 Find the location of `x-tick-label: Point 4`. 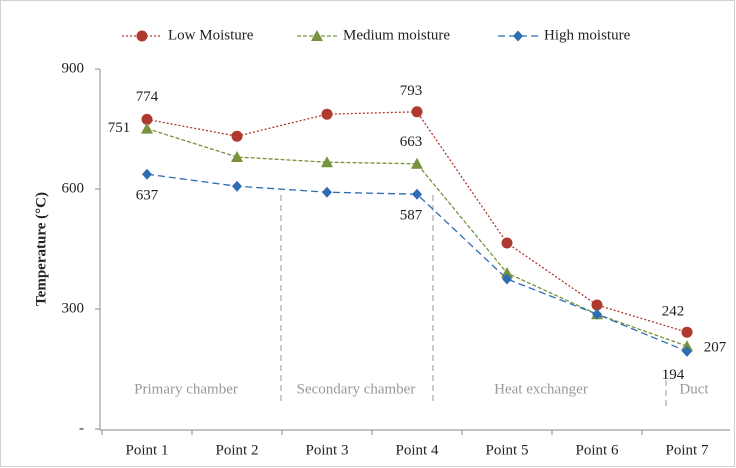

x-tick-label: Point 4 is located at coordinates (417, 450).